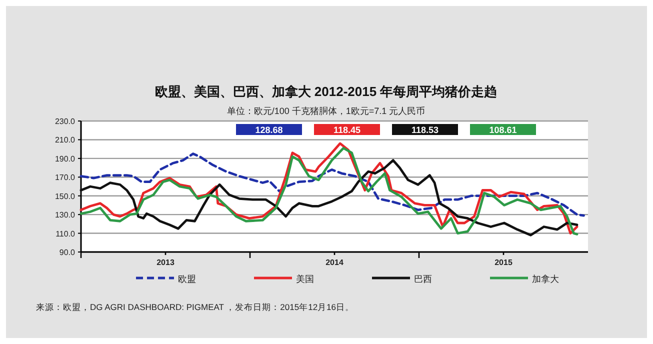 The width and height of the screenshot is (653, 344). I want to click on y-tick-label: 190.0, so click(65, 159).